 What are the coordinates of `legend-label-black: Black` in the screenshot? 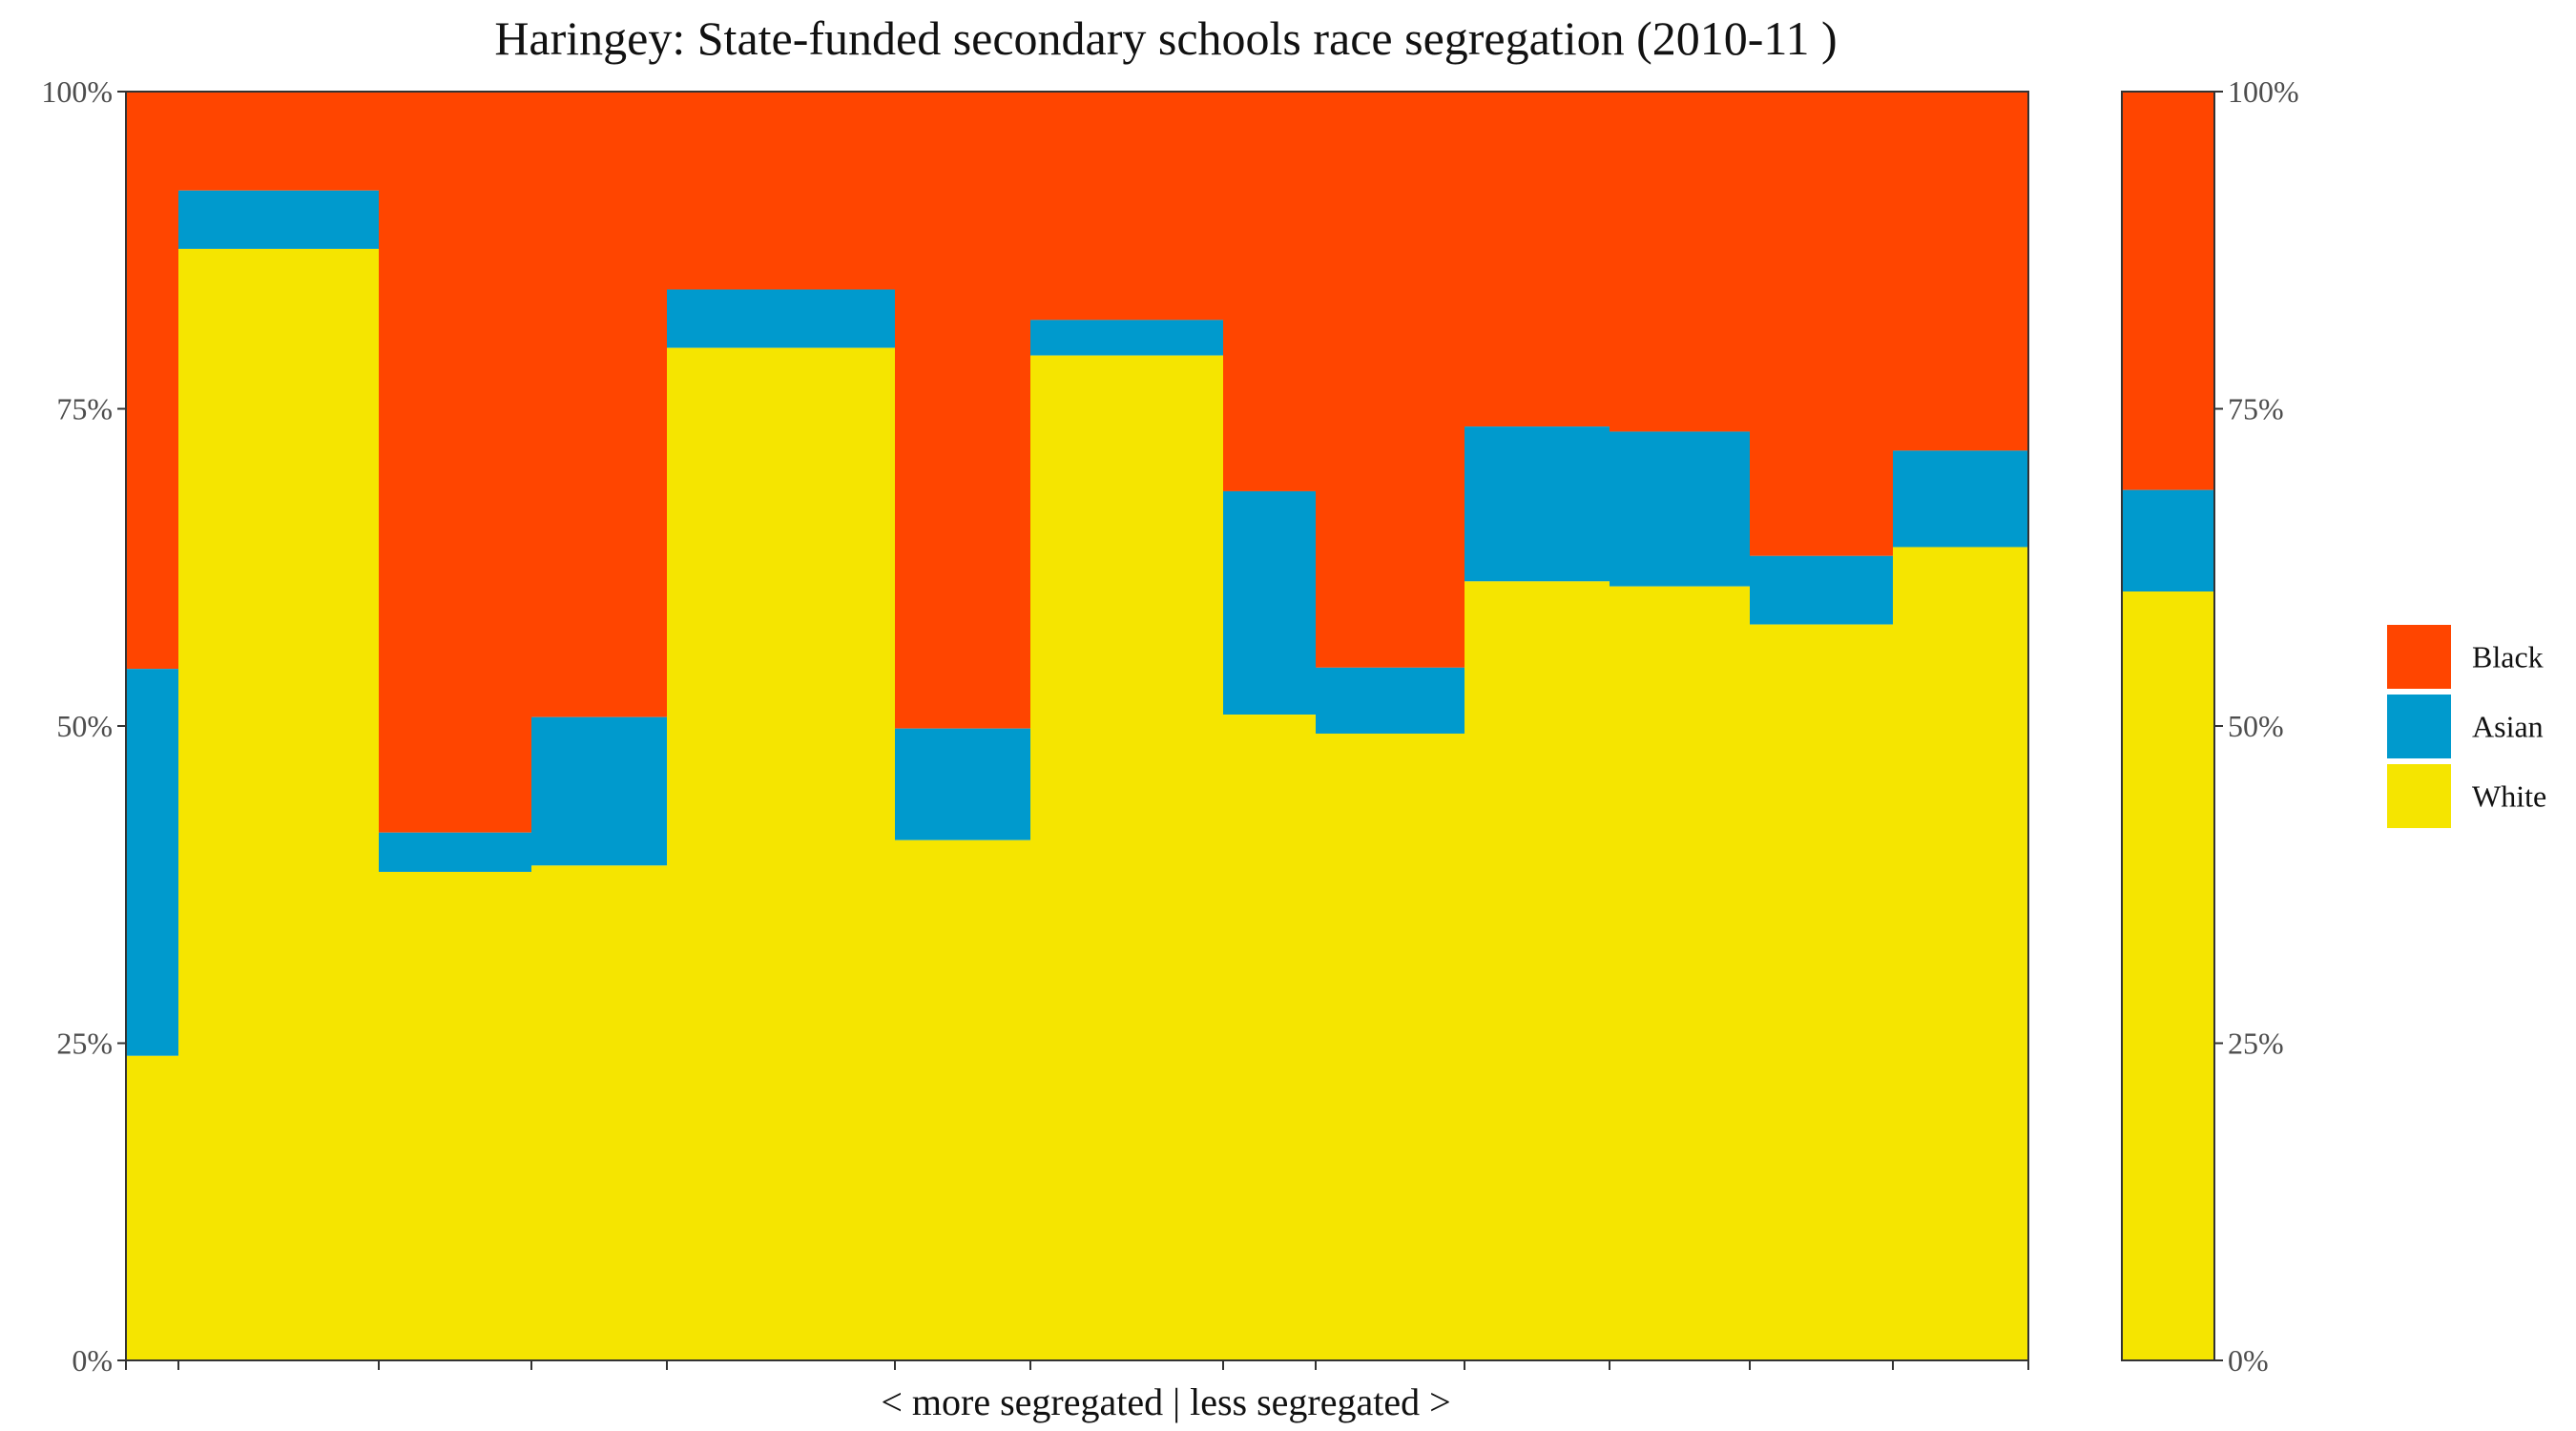 It's located at (2508, 657).